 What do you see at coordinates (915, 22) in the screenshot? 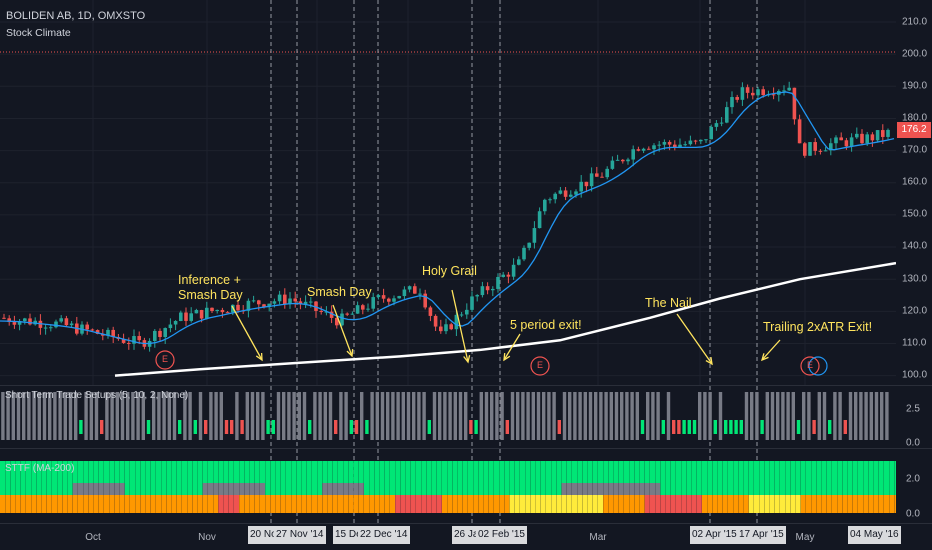
I see `price-tick: 210.0` at bounding box center [915, 22].